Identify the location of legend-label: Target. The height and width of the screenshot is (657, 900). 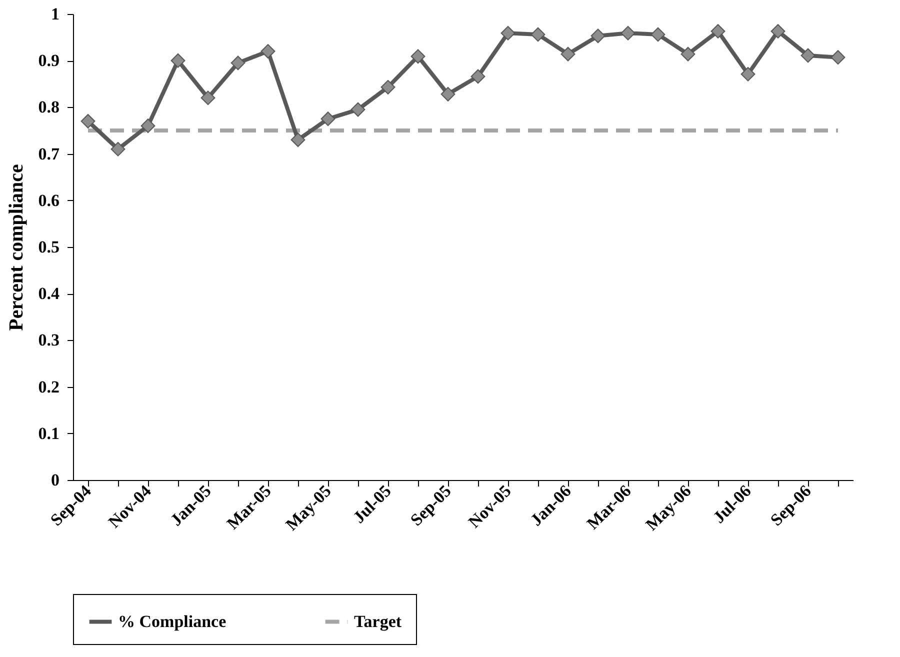
(378, 621).